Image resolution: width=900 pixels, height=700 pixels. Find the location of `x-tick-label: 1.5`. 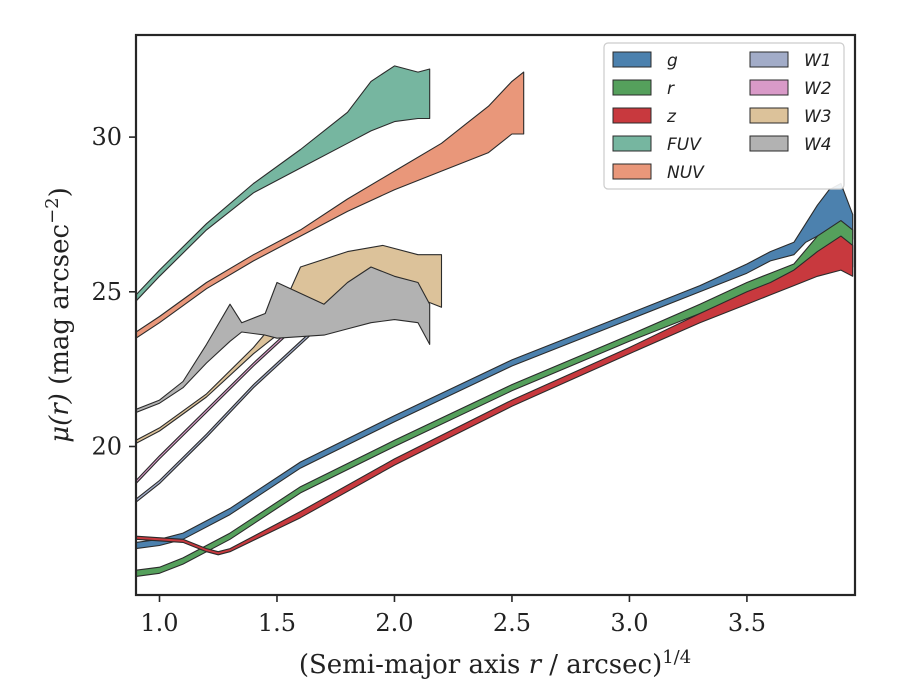

x-tick-label: 1.5 is located at coordinates (277, 623).